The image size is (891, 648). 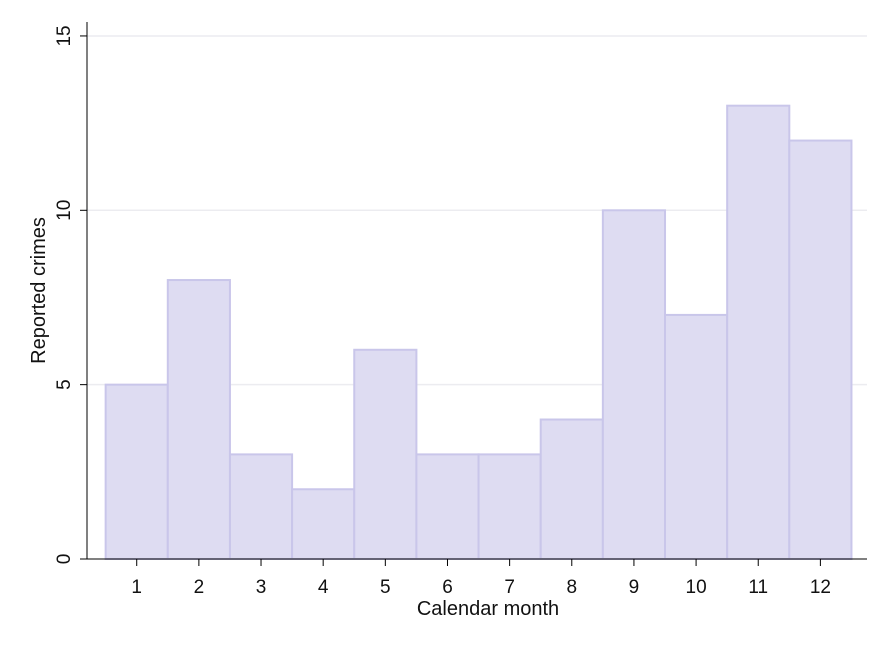 What do you see at coordinates (64, 384) in the screenshot?
I see `y-tick-label: 5` at bounding box center [64, 384].